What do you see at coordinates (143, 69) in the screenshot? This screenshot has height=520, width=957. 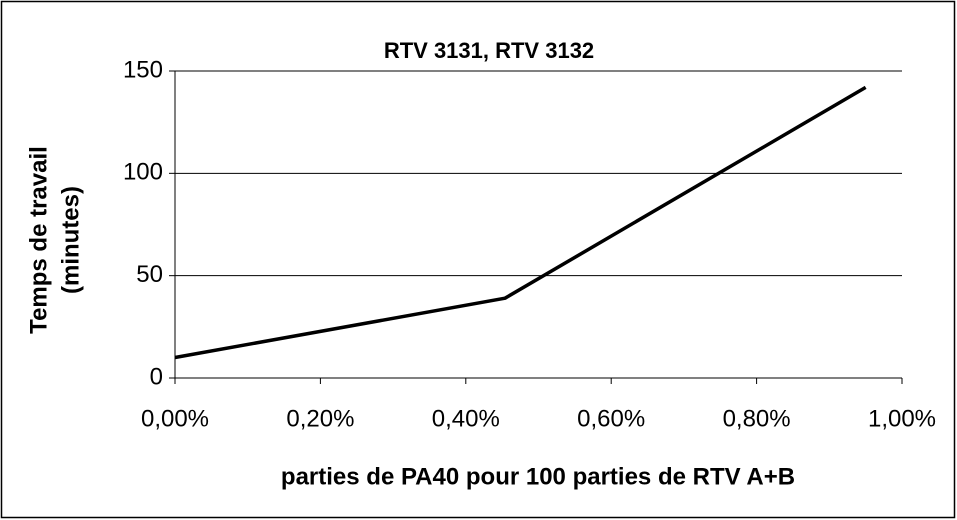 I see `y-tick-label: 150` at bounding box center [143, 69].